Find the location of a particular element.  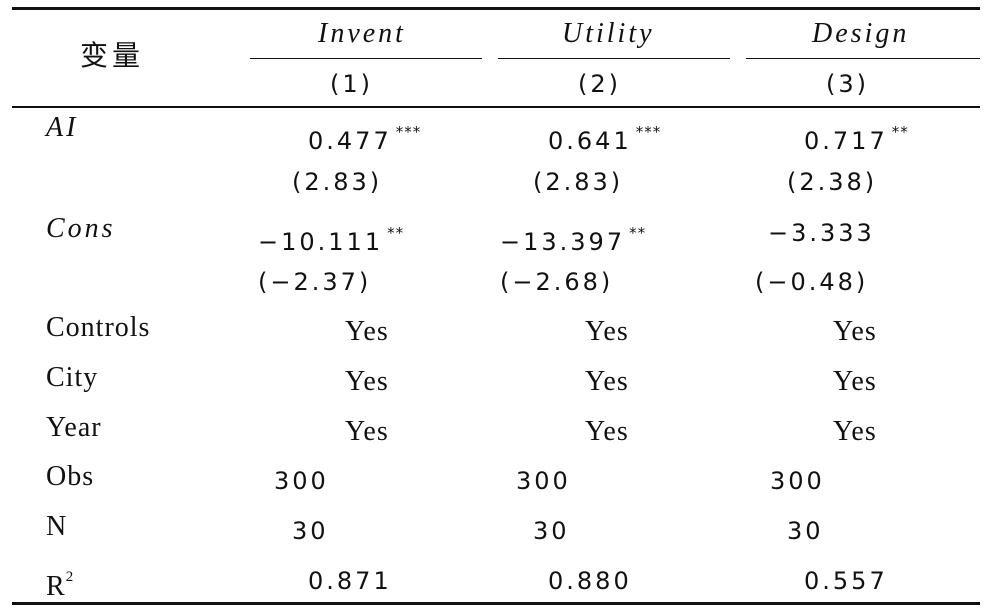

table-cell: −3.333 is located at coordinates (821, 233).